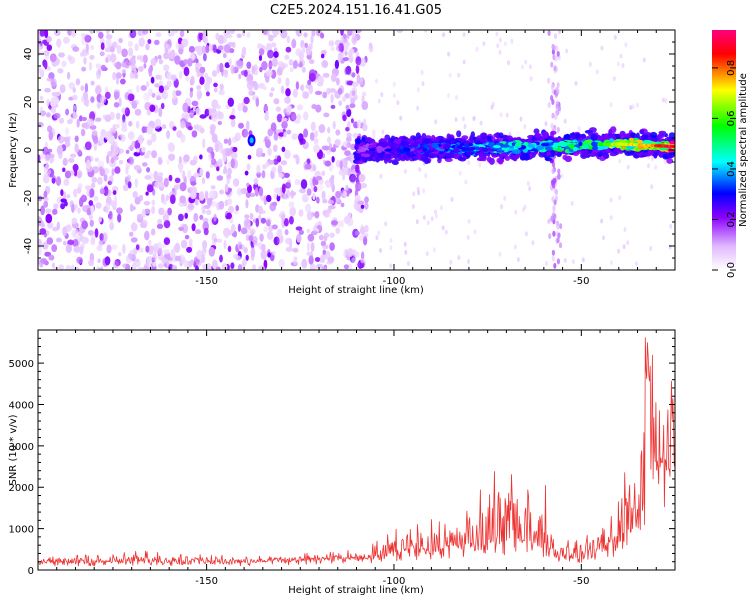 This screenshot has width=750, height=600. I want to click on core-blob, so click(407, 143).